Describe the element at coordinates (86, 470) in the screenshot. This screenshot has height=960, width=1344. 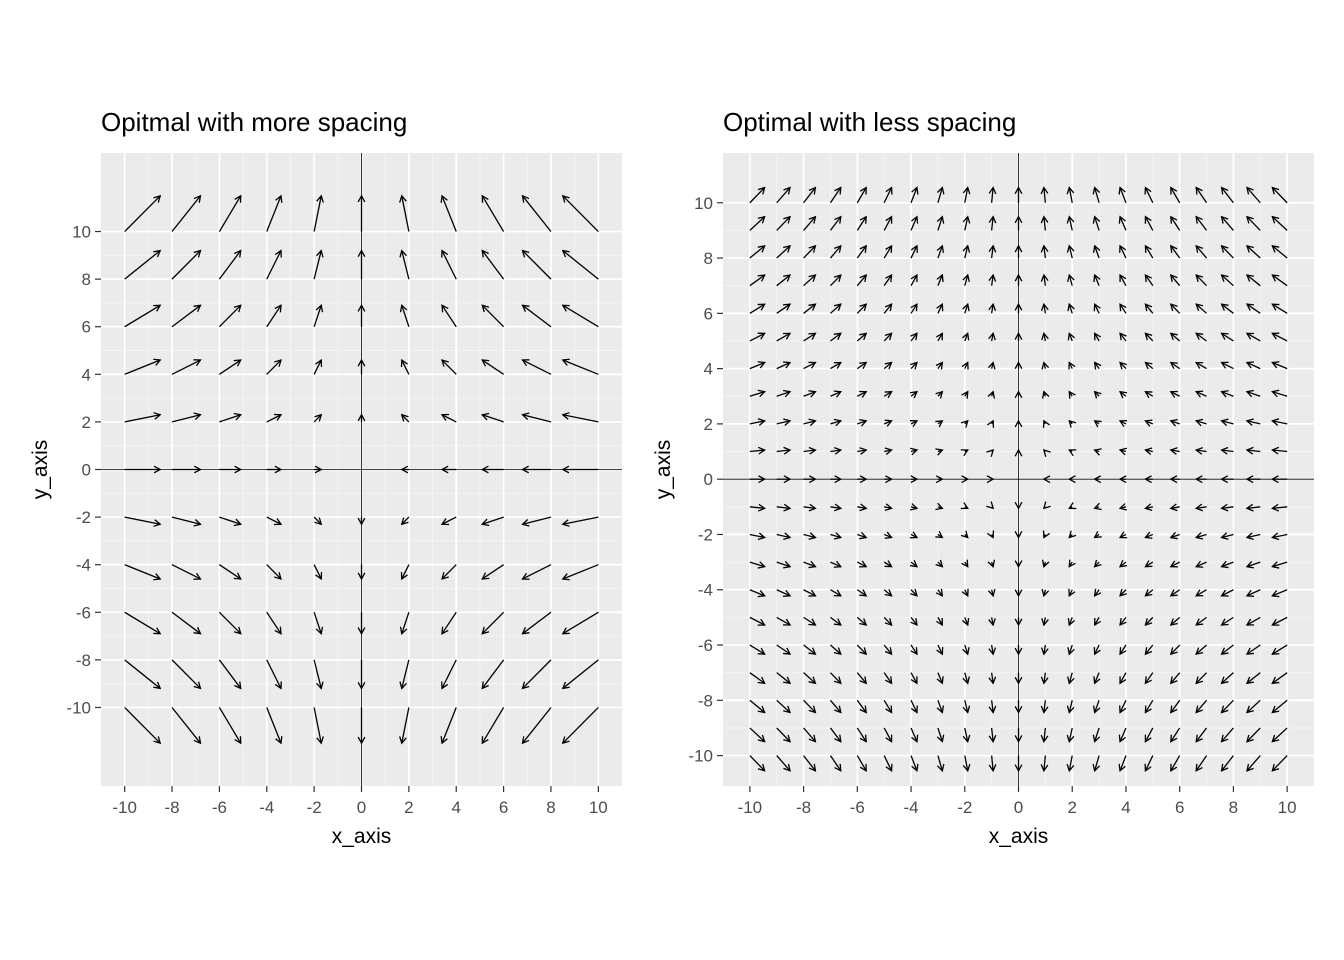
I see `y-tick-label: 0` at that location.